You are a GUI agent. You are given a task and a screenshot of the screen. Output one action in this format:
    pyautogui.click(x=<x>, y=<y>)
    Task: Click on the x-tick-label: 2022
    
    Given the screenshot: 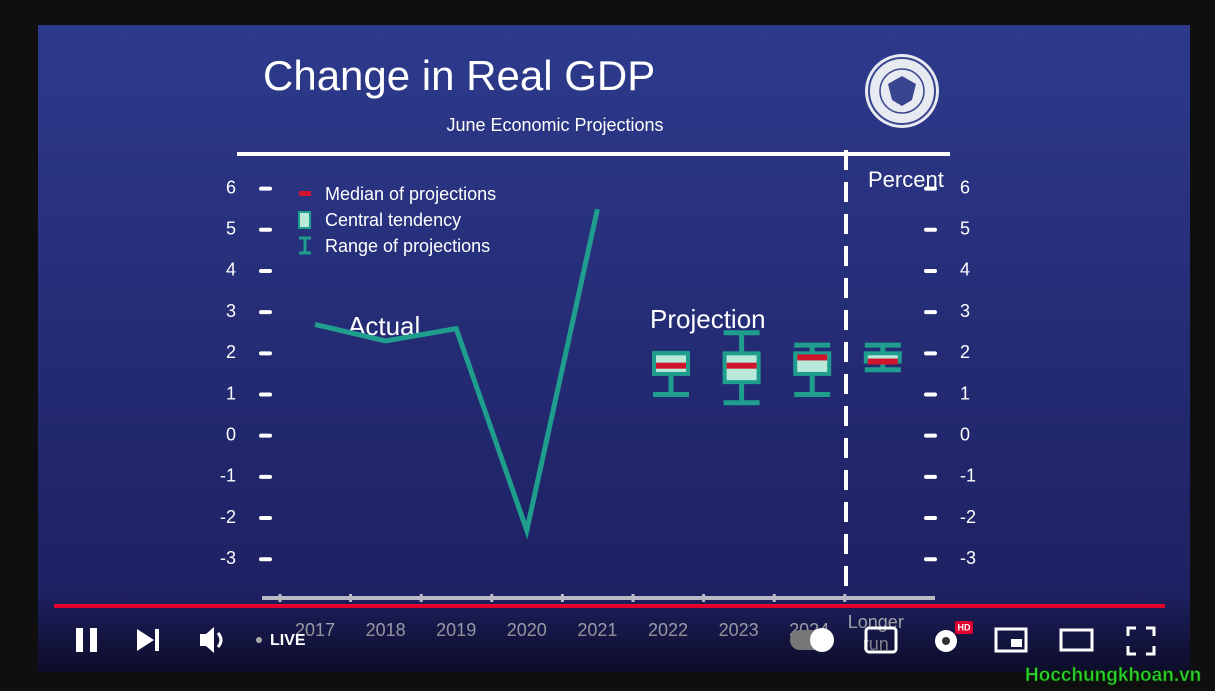 What is the action you would take?
    pyautogui.click(x=668, y=630)
    